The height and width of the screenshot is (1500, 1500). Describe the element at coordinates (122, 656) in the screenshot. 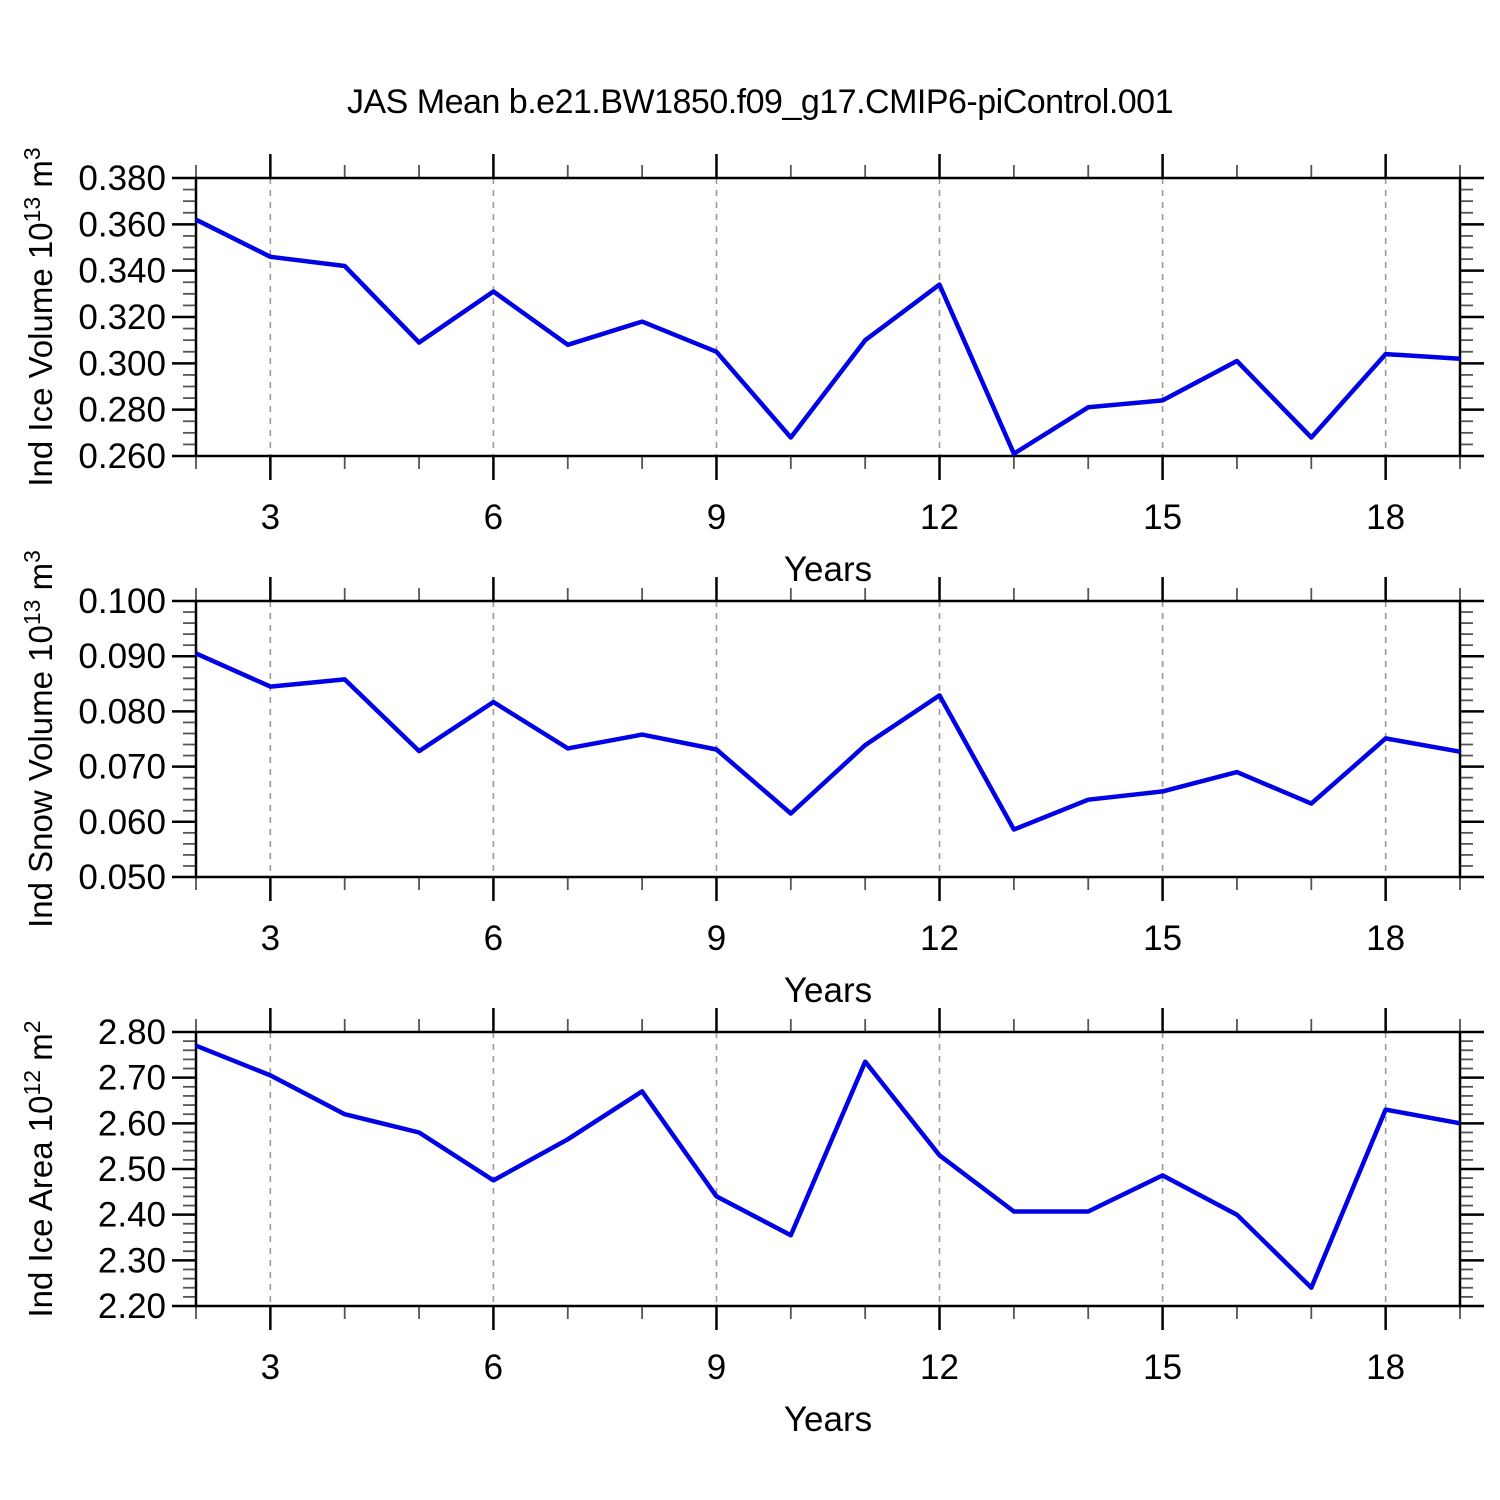

I see `y-tick-label: 0.090` at that location.